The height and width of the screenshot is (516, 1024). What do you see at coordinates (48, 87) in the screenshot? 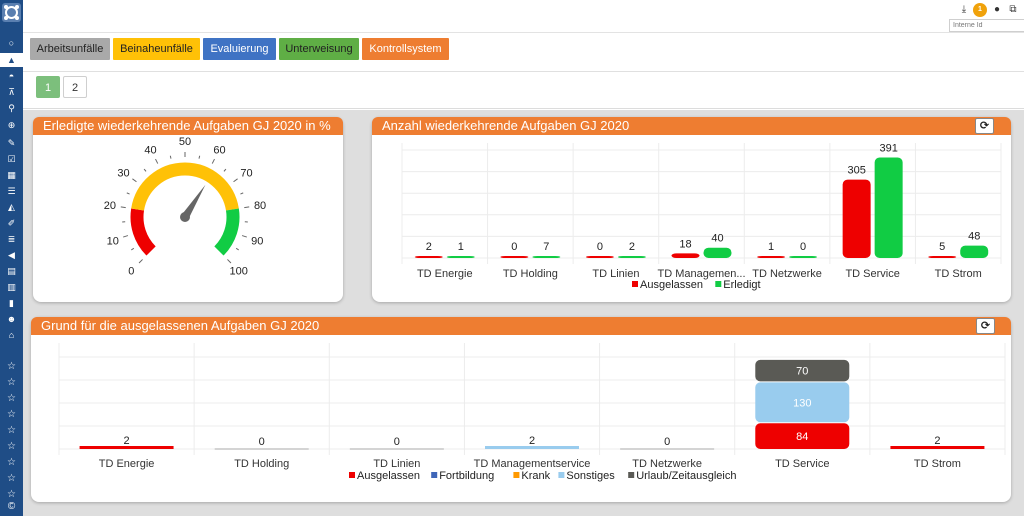
I see `page-button-1: 1` at bounding box center [48, 87].